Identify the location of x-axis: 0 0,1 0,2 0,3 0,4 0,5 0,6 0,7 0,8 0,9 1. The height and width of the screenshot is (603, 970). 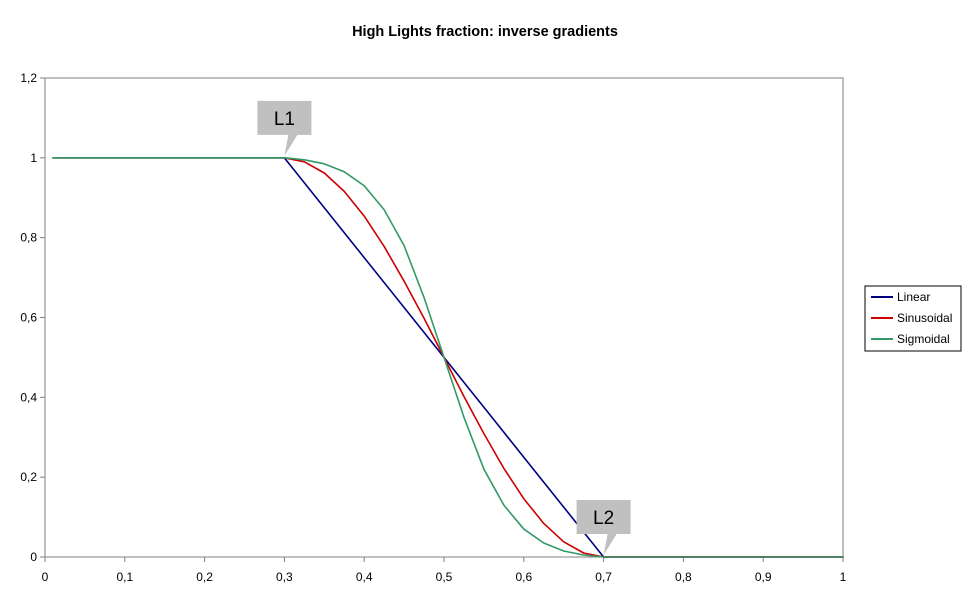
(444, 570).